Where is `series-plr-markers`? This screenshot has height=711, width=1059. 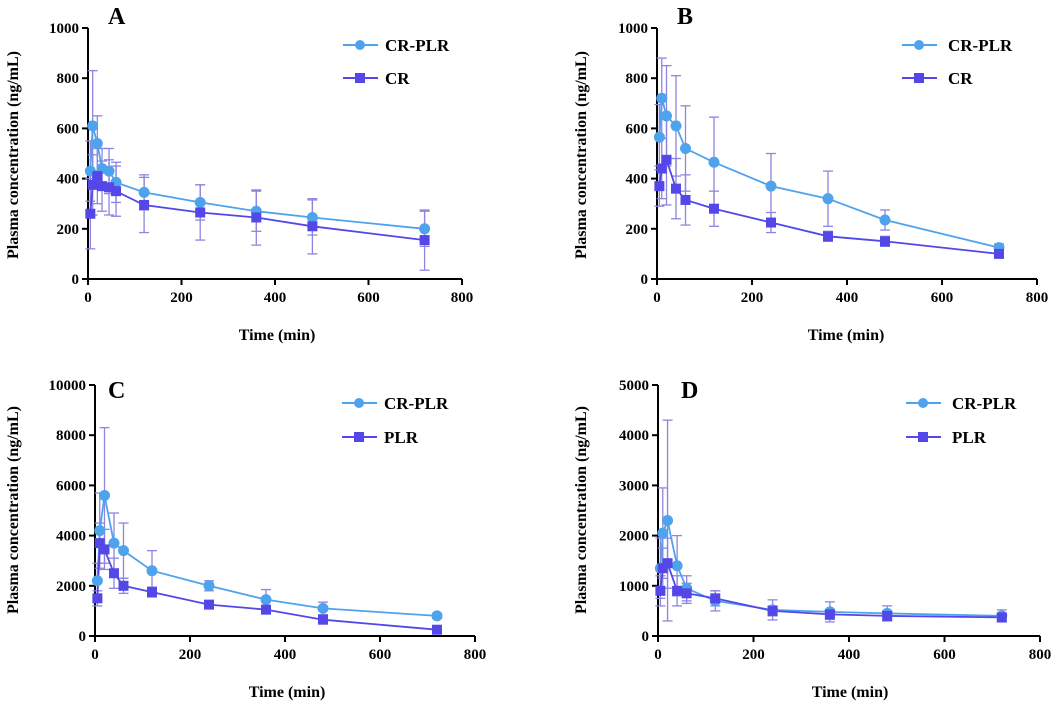
series-plr-markers is located at coordinates (831, 590).